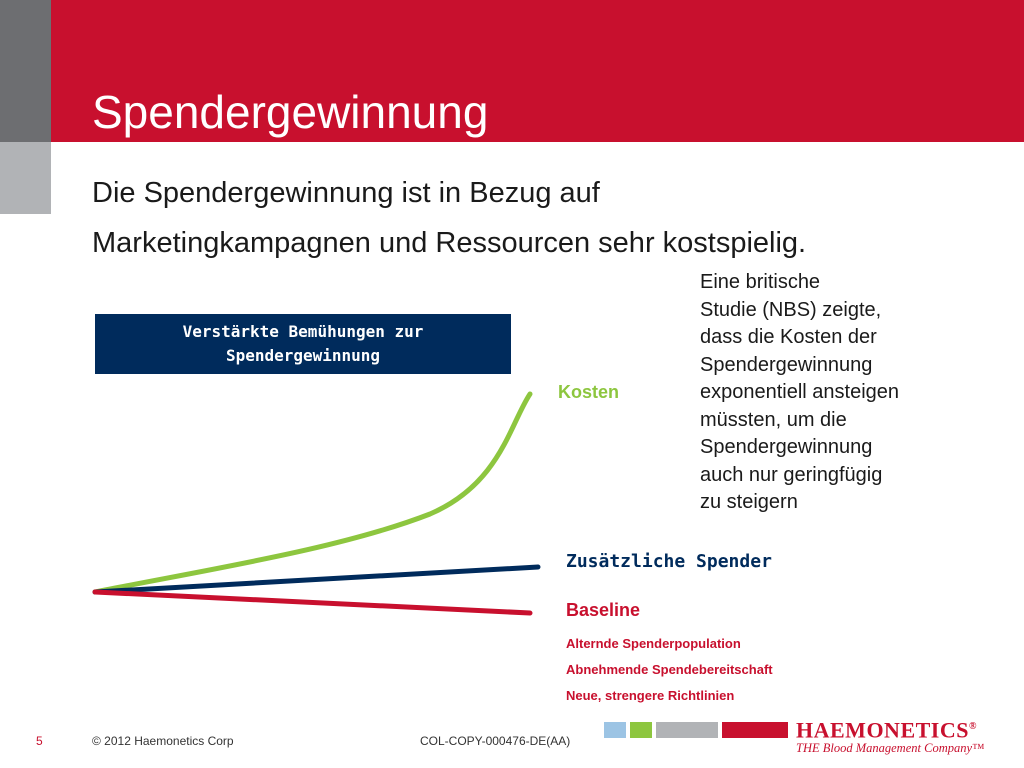 Image resolution: width=1024 pixels, height=768 pixels. Describe the element at coordinates (650, 695) in the screenshot. I see `baseline-factor: Neue, strengere Richtlinien` at that location.